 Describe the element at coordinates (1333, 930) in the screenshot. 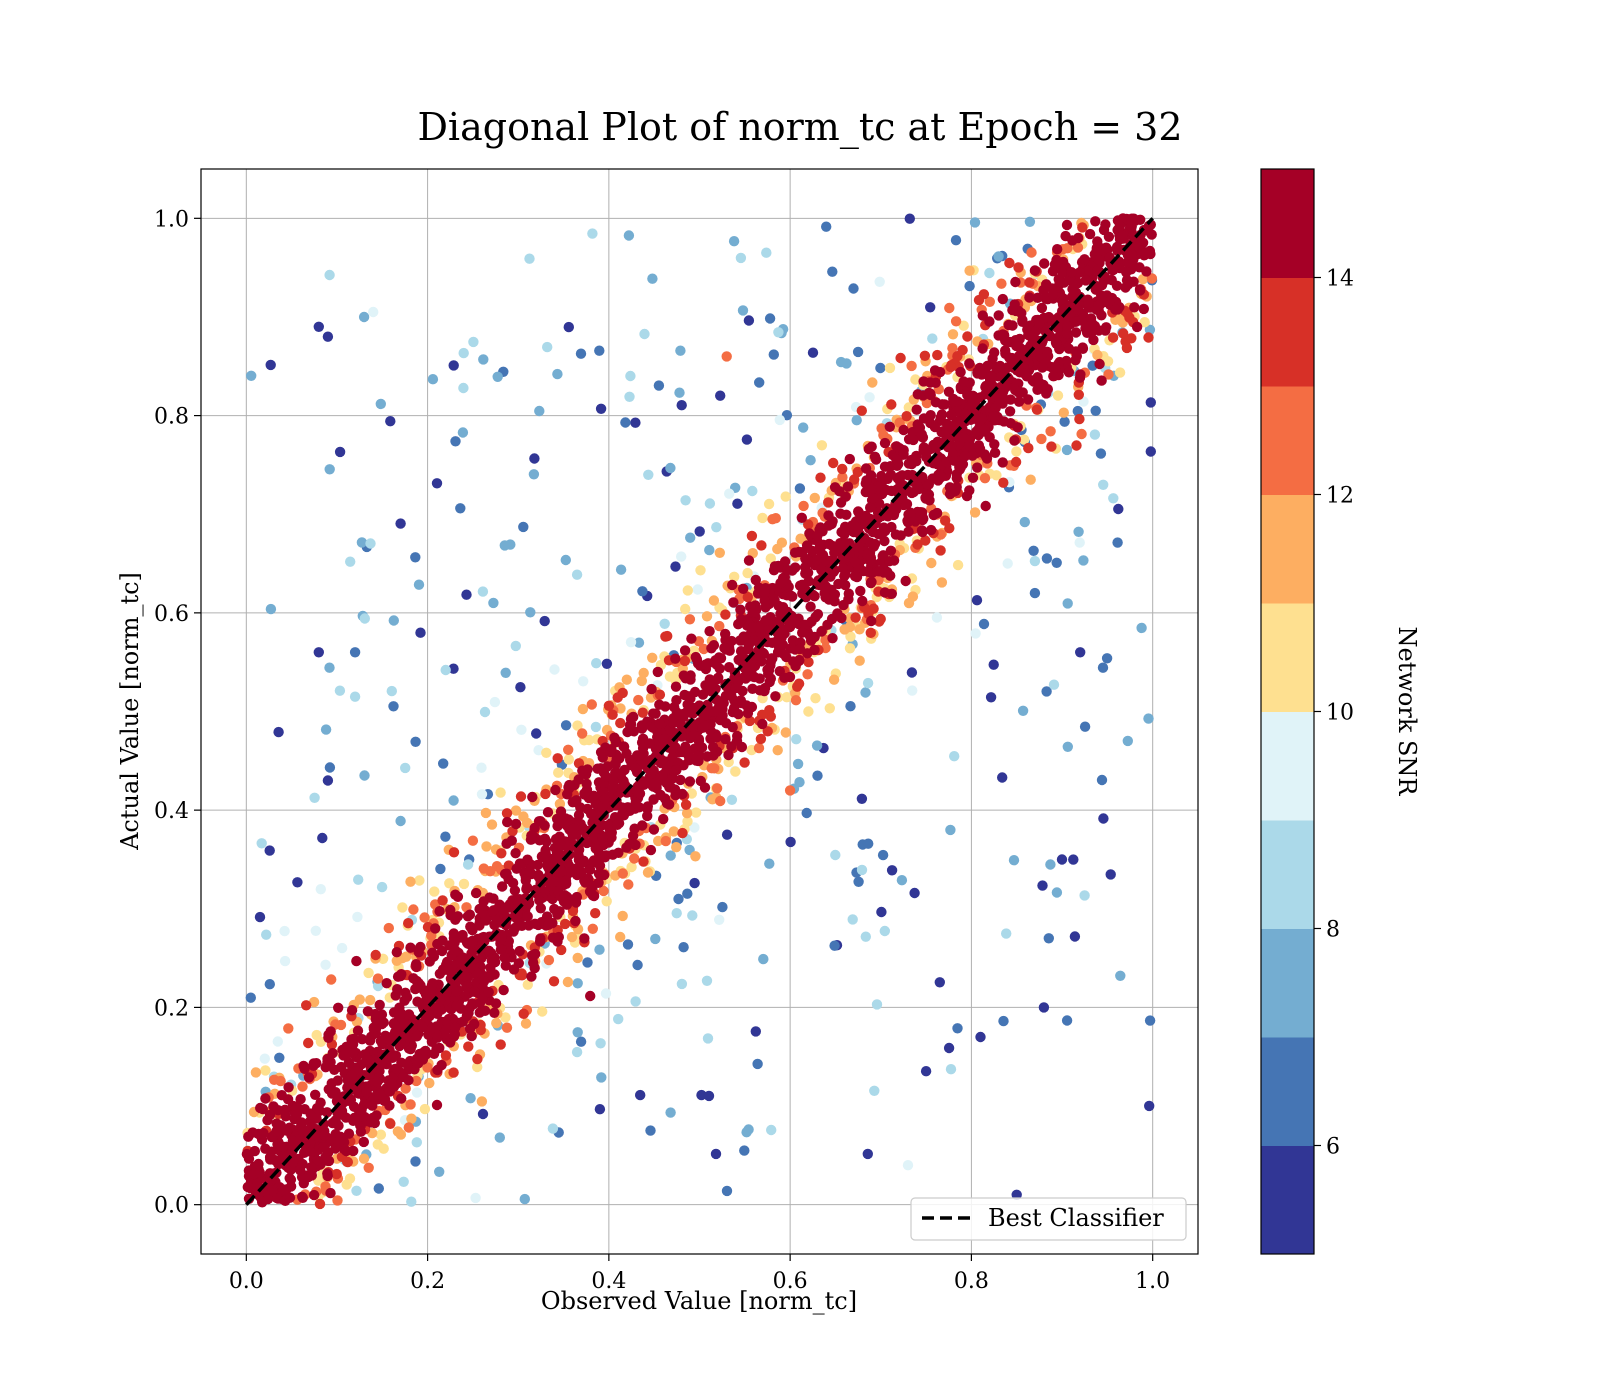

I see `colorbar-tick-label: 8` at that location.